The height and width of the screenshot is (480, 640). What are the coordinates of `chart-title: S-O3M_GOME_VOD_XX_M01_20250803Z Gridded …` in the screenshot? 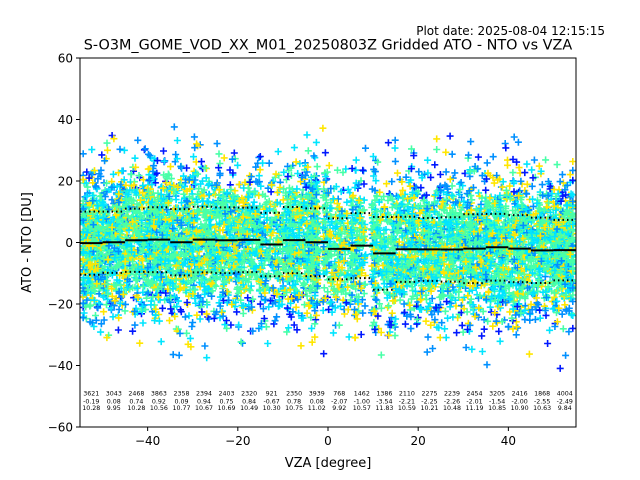 It's located at (328, 46).